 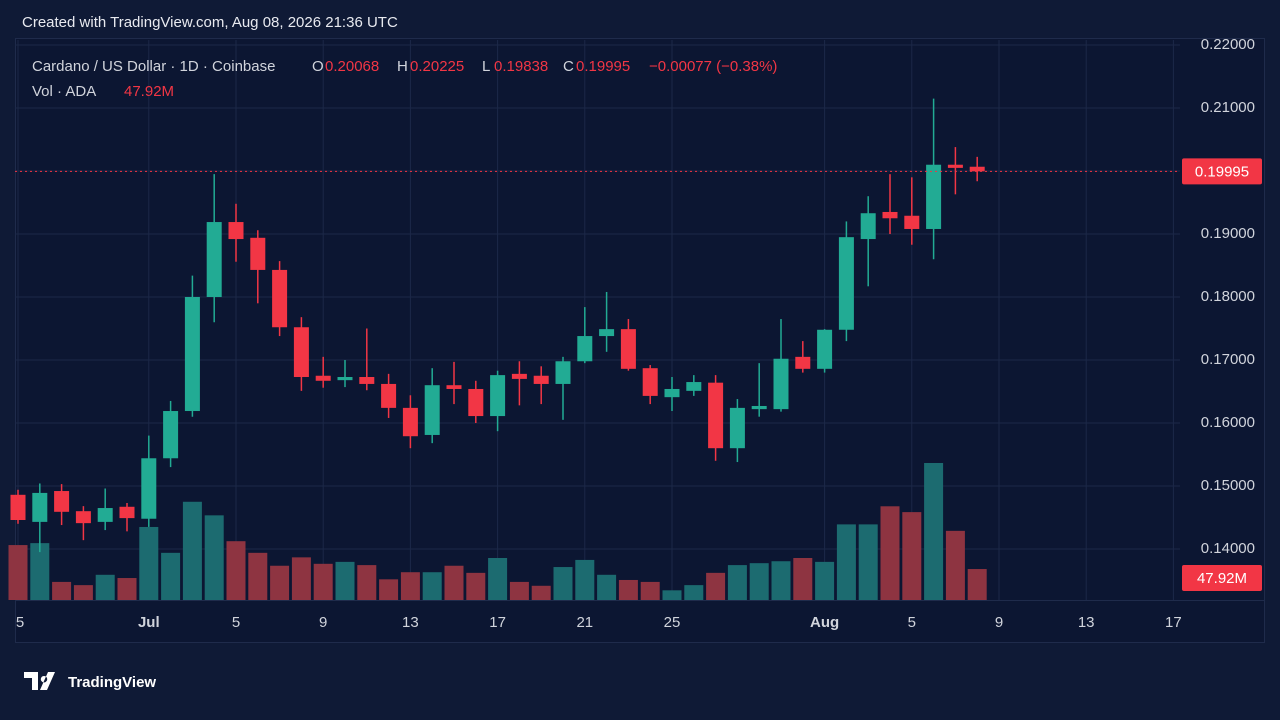 I want to click on change: −0.00077 (−0.38%), so click(x=713, y=66).